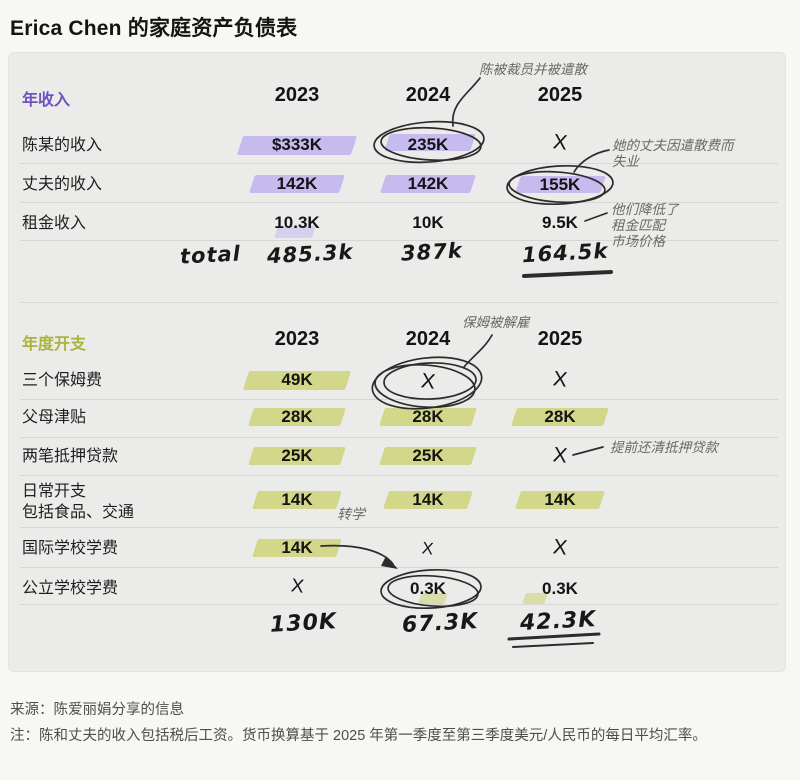  Describe the element at coordinates (54, 344) in the screenshot. I see `expense-section-label: 年度开支` at that location.